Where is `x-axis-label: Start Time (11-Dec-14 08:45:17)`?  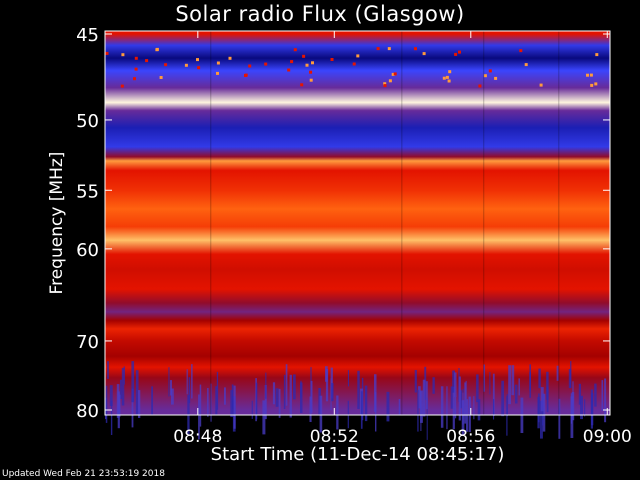 x-axis-label: Start Time (11-Dec-14 08:45:17) is located at coordinates (357, 454).